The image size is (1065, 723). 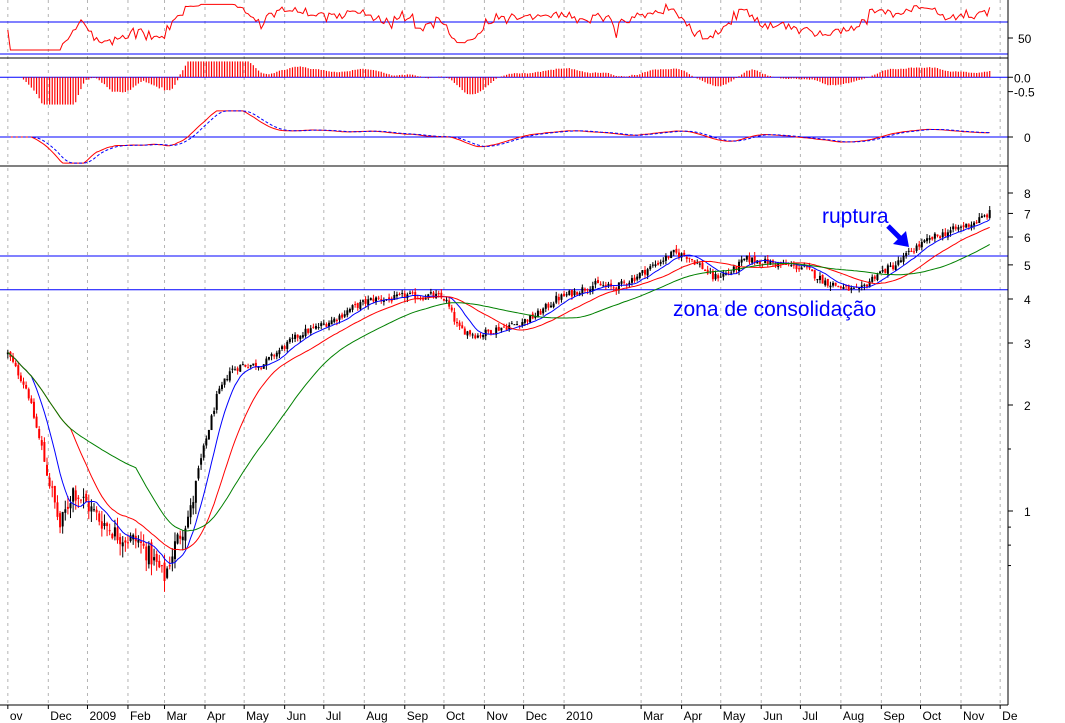 What do you see at coordinates (536, 716) in the screenshot?
I see `x-tick-label: Dec` at bounding box center [536, 716].